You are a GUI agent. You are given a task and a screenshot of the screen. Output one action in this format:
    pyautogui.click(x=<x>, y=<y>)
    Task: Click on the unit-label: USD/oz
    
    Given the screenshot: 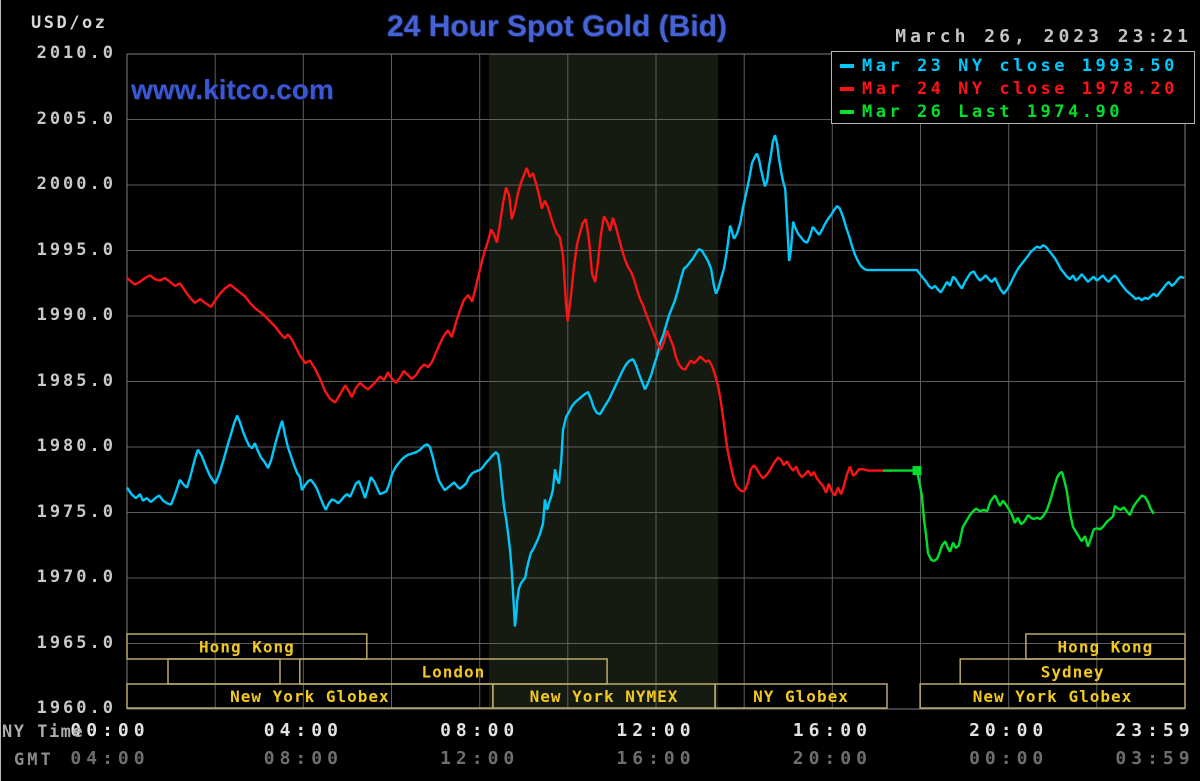 What is the action you would take?
    pyautogui.click(x=69, y=23)
    